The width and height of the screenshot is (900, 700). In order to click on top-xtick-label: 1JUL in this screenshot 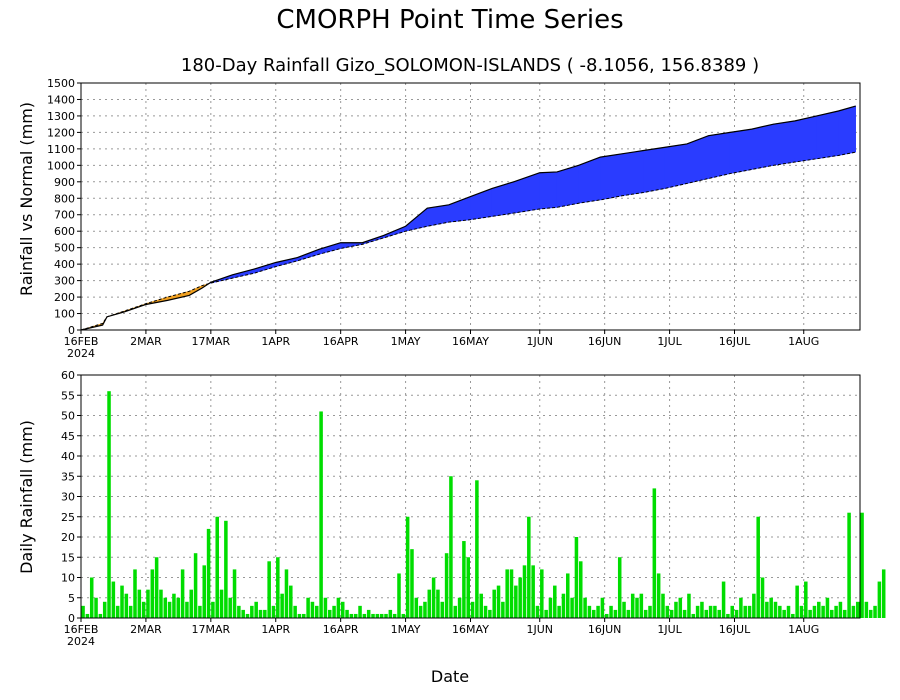, I will do `click(669, 341)`.